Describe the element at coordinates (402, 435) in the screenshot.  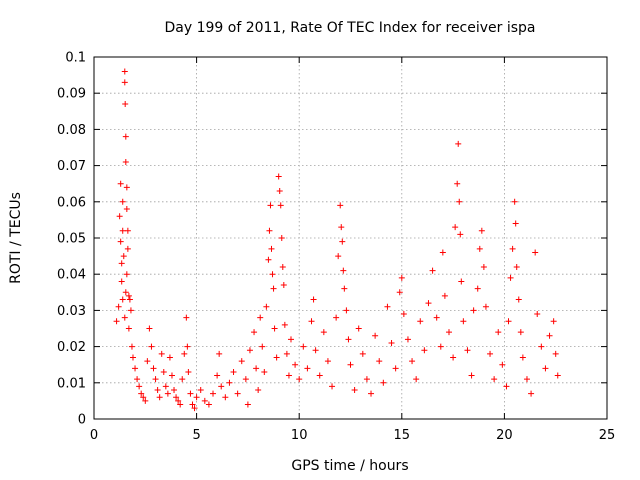
I see `x-tick-label: 15` at that location.